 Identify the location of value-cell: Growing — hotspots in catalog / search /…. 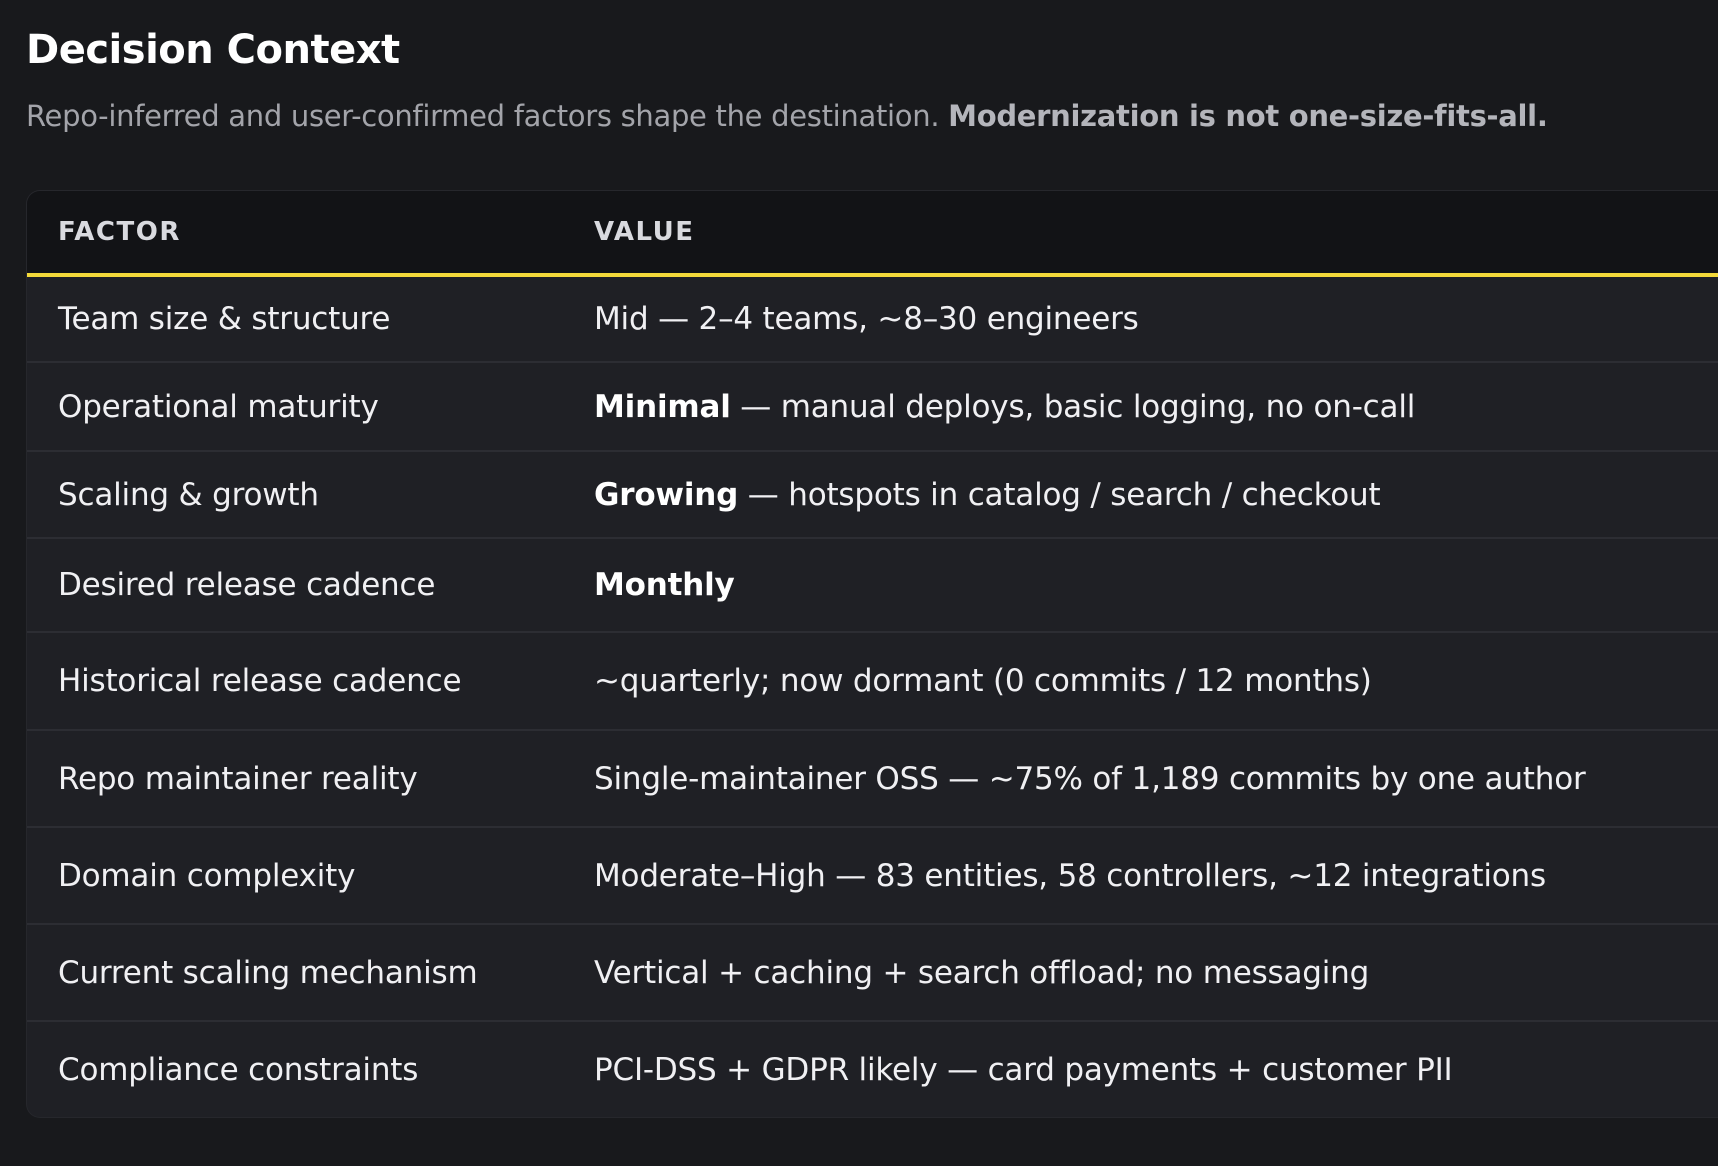
(987, 494).